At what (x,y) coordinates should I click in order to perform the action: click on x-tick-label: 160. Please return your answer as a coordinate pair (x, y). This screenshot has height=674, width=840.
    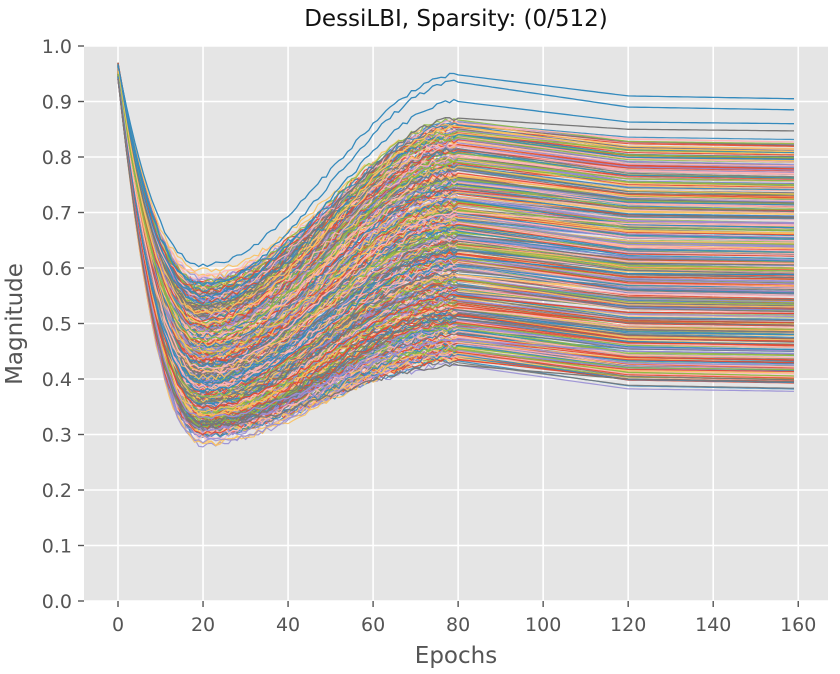
    Looking at the image, I should click on (798, 625).